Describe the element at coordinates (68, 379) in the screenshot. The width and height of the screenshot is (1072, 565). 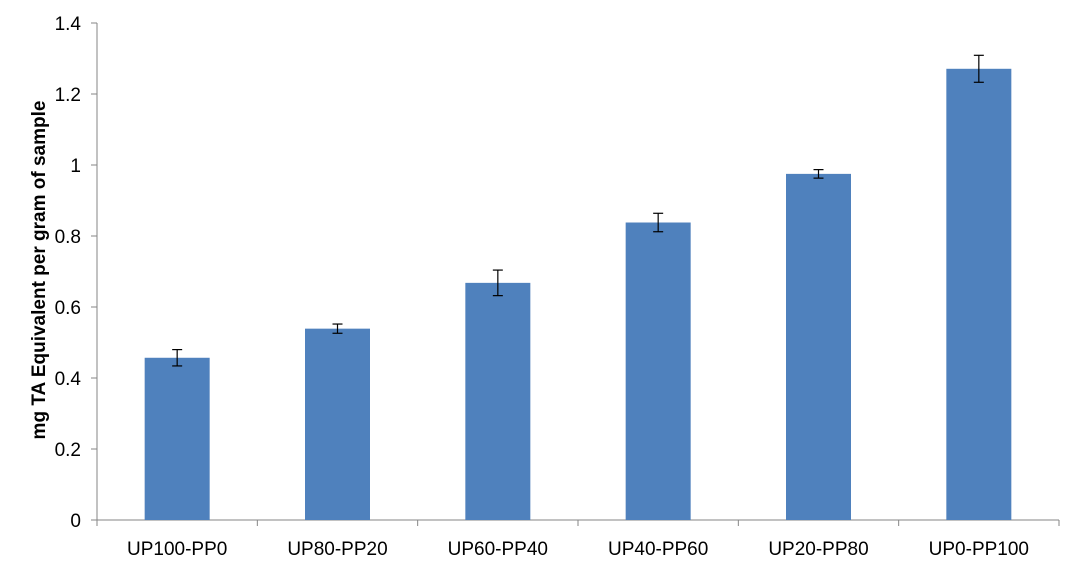
I see `y-tick-label: 0.4` at that location.